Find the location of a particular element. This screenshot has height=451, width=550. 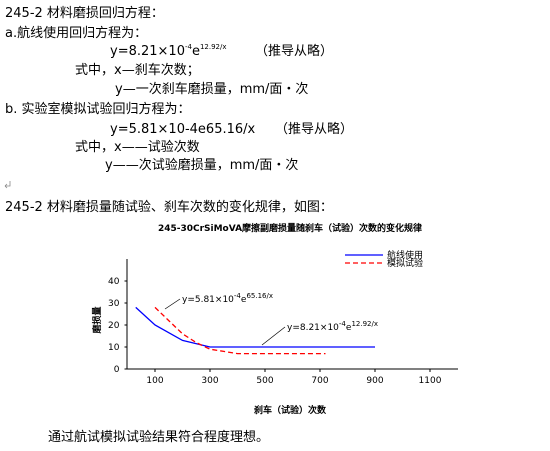

x-tick-label: 700 is located at coordinates (319, 381).